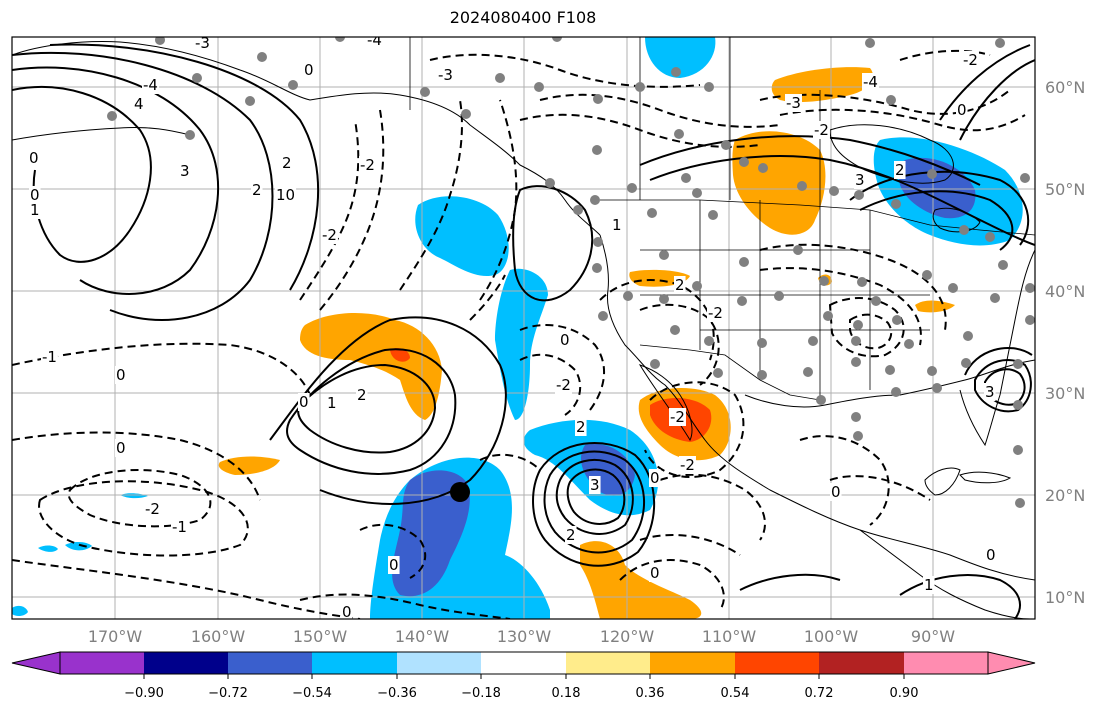  Describe the element at coordinates (1065, 393) in the screenshot. I see `lat-label-30n: 30°N` at that location.